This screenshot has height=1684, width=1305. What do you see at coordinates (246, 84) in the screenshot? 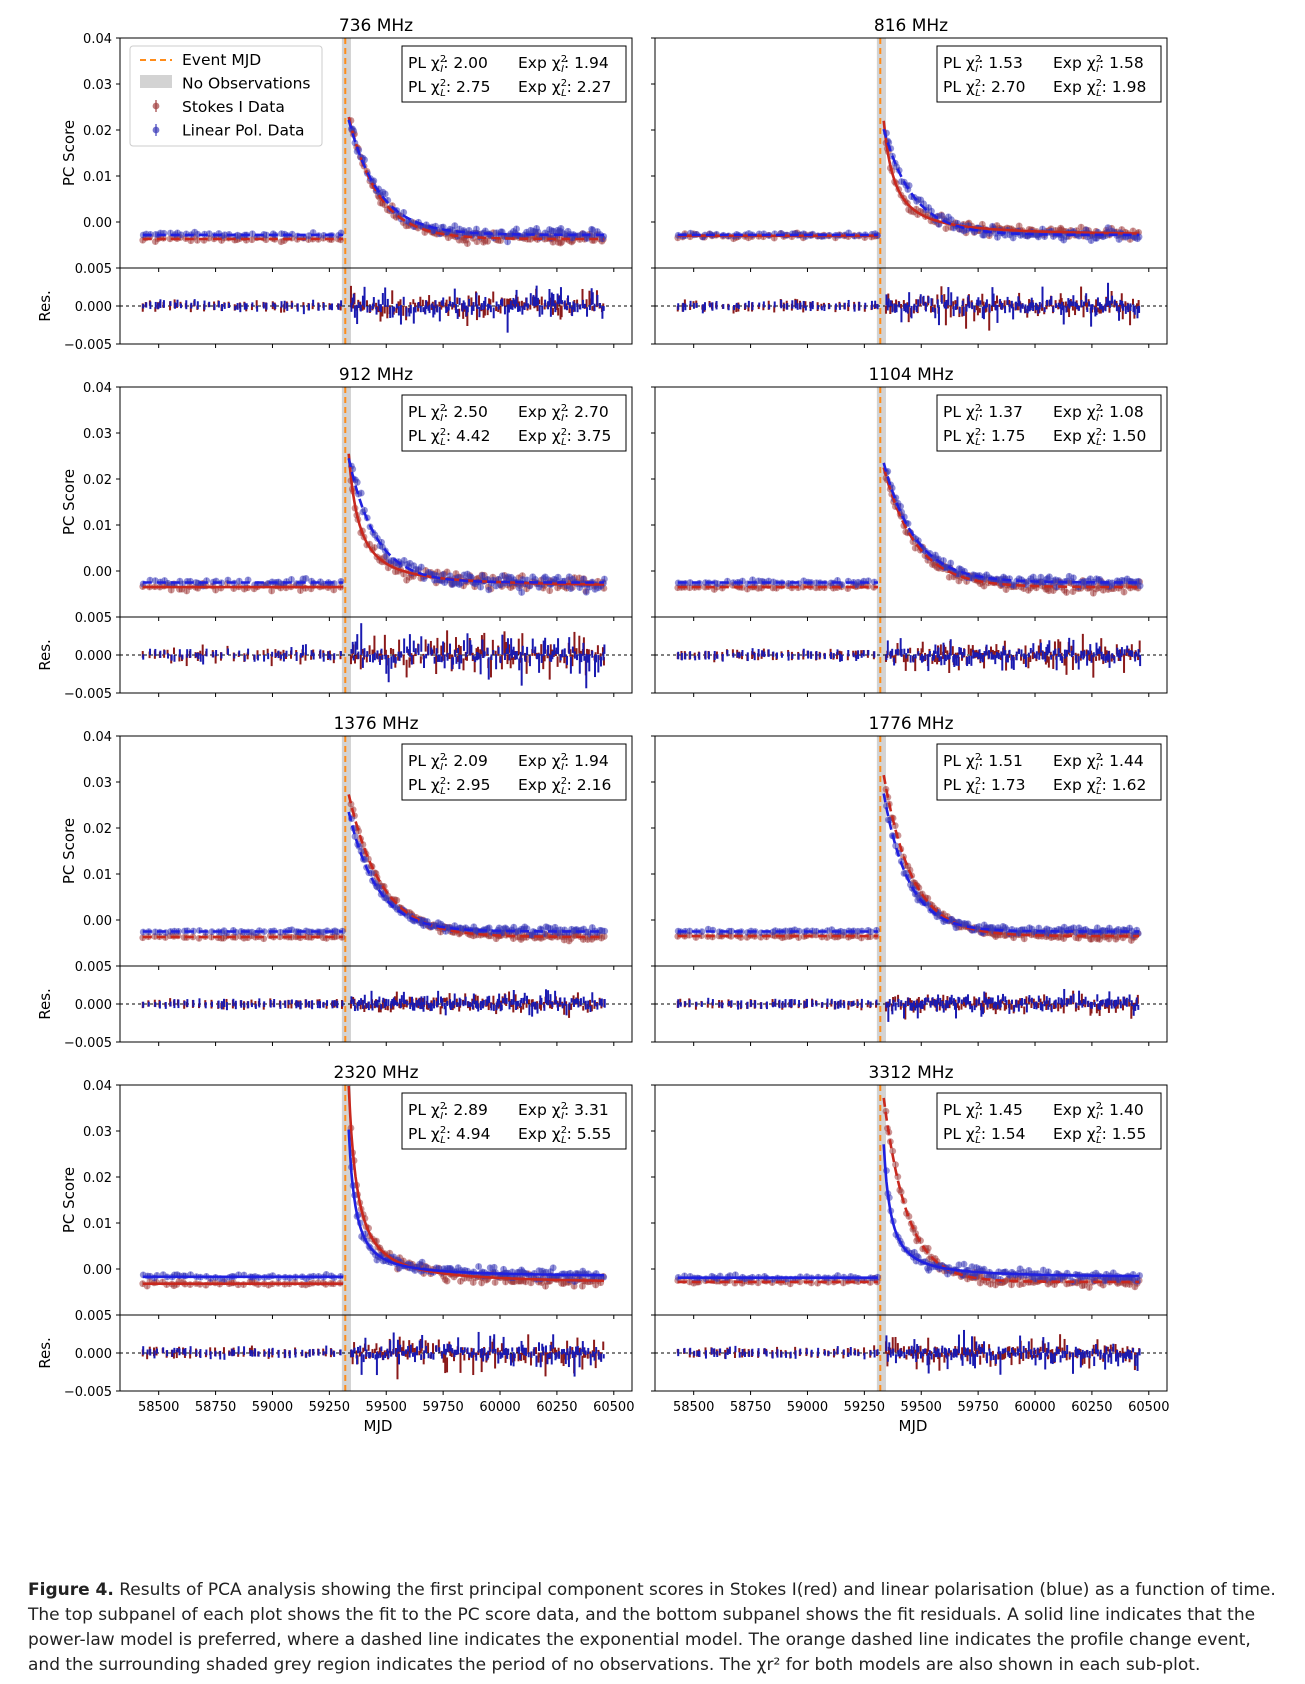
I see `legend-item: No Observations` at bounding box center [246, 84].